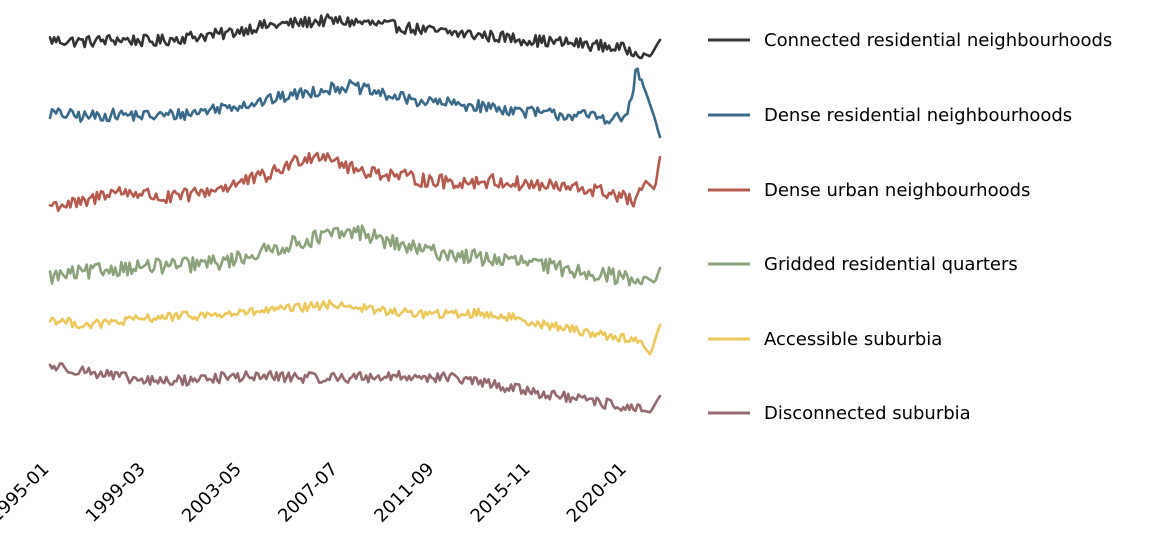 The height and width of the screenshot is (550, 1174). I want to click on legend-label: Dense urban neighbourhoods, so click(897, 190).